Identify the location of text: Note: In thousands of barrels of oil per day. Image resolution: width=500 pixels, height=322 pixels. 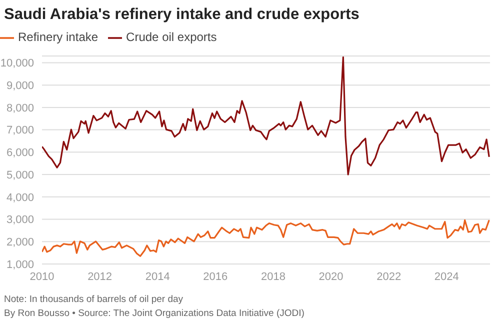
(94, 300).